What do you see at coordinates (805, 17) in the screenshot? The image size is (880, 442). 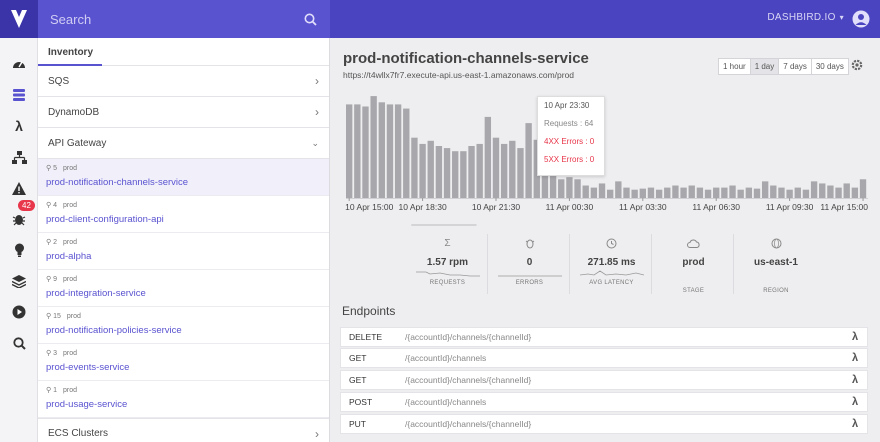 I see `org-switcher: DASHBIRD.IO ▾` at bounding box center [805, 17].